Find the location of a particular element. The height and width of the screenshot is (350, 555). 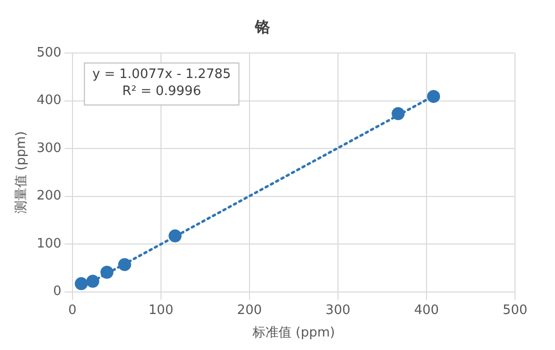

x-tick-label: 0 is located at coordinates (72, 310).